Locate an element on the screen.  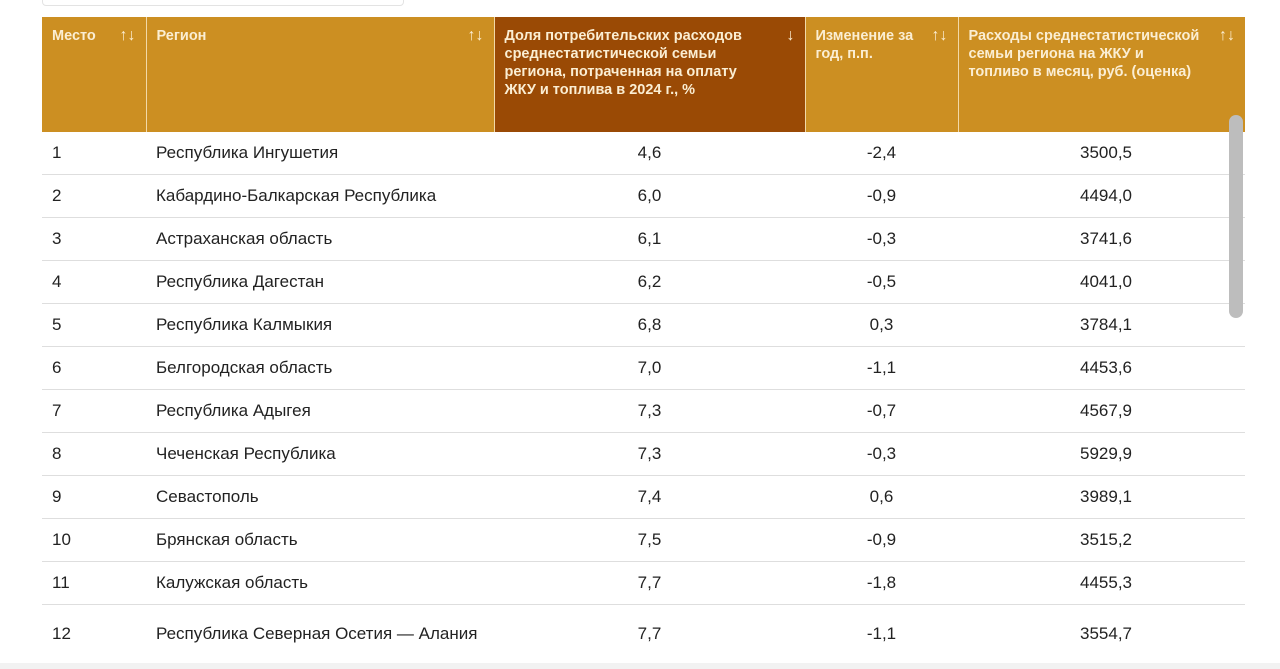
table-row: 4 Республика Дагестан 6,2 -0,5 4041,0 is located at coordinates (643, 282).